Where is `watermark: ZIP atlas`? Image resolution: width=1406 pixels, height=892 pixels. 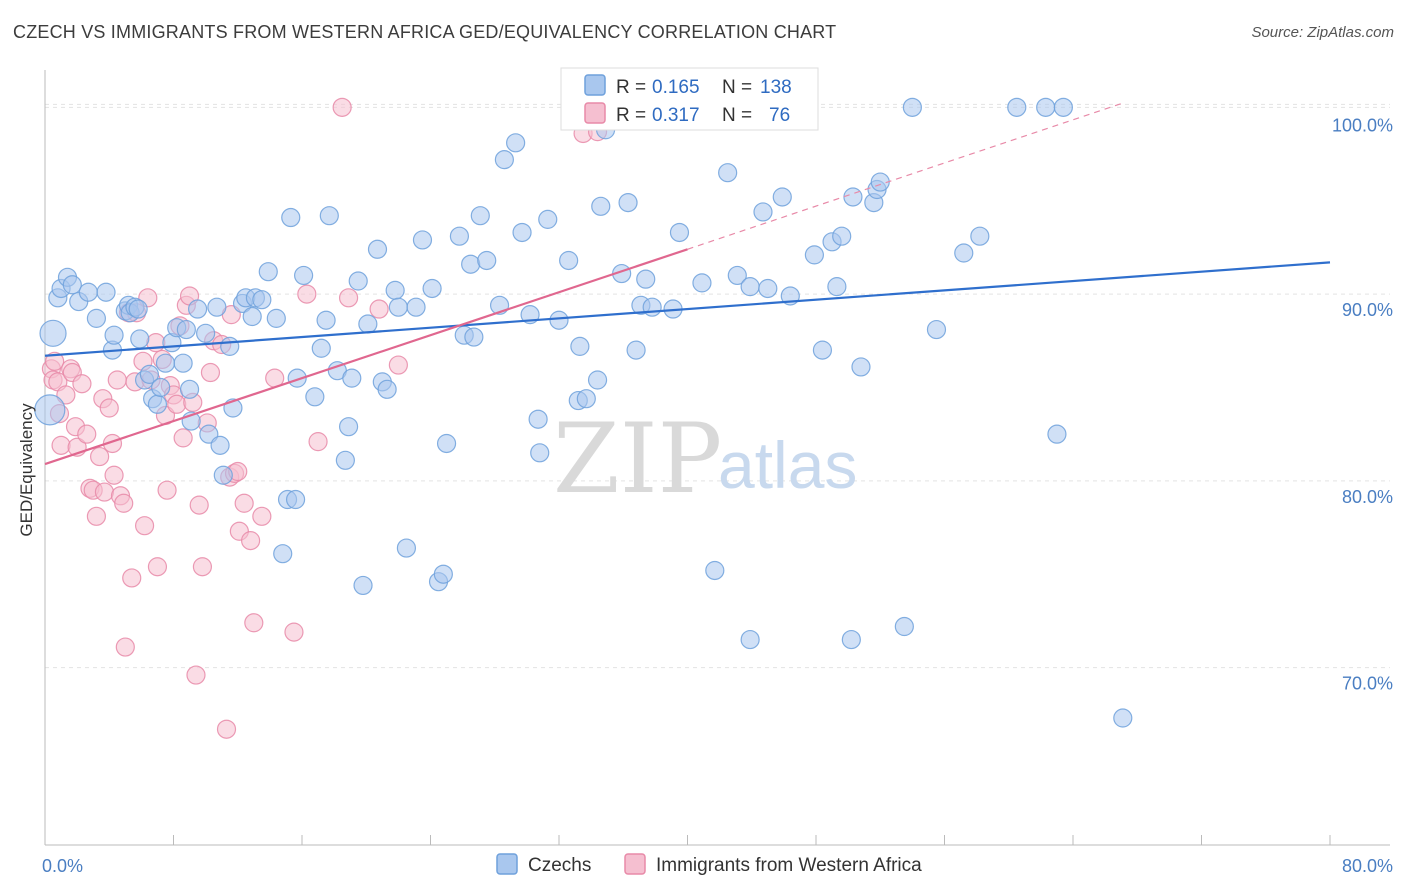
watermark: ZIP atlas is located at coordinates (705, 459).